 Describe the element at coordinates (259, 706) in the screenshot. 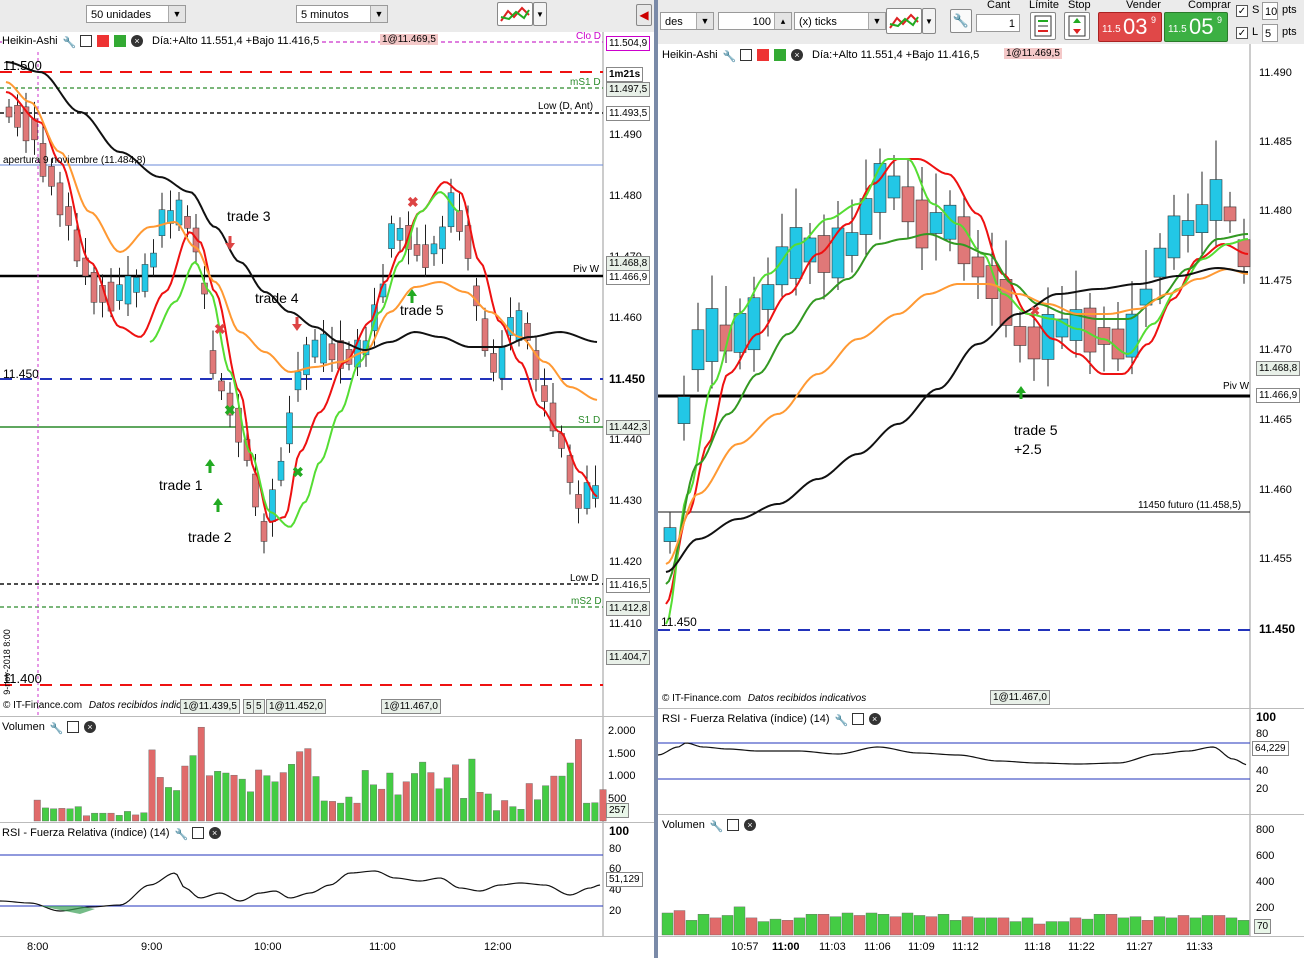

I see `order-tag: 5` at that location.